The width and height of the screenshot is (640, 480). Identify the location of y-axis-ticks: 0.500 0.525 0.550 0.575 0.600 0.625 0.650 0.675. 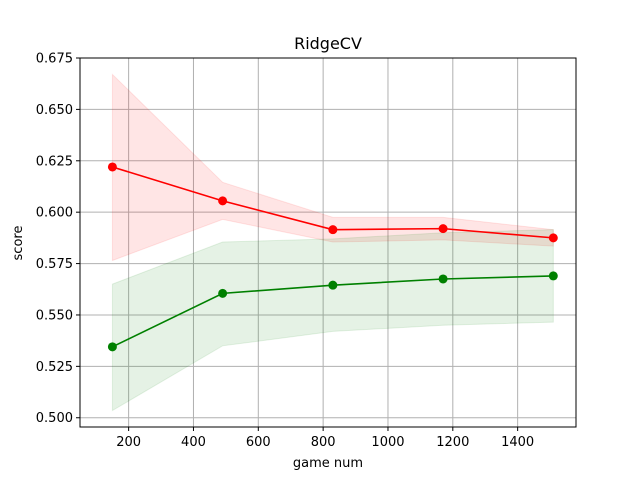
(58, 239).